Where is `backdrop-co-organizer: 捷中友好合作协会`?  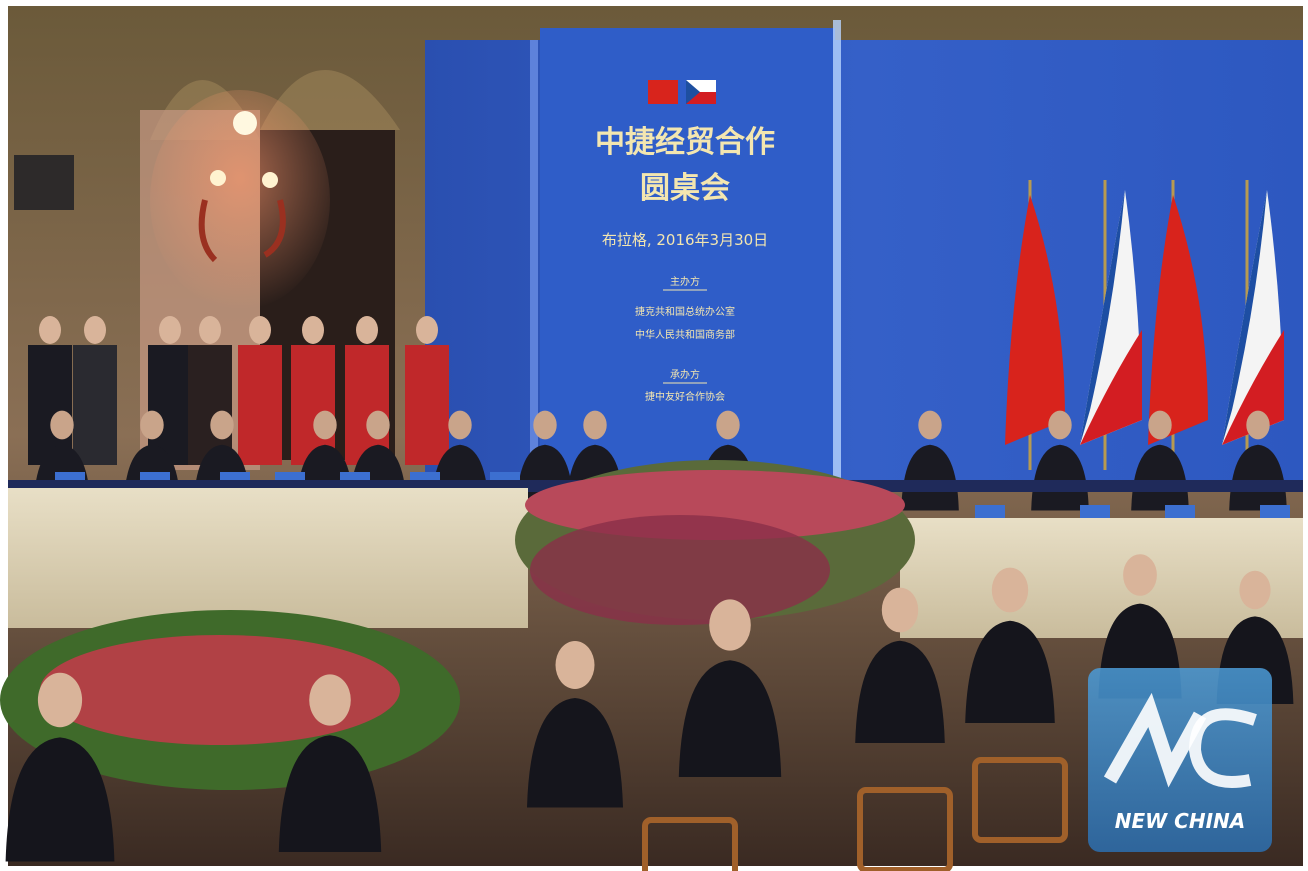 backdrop-co-organizer: 捷中友好合作协会 is located at coordinates (685, 396).